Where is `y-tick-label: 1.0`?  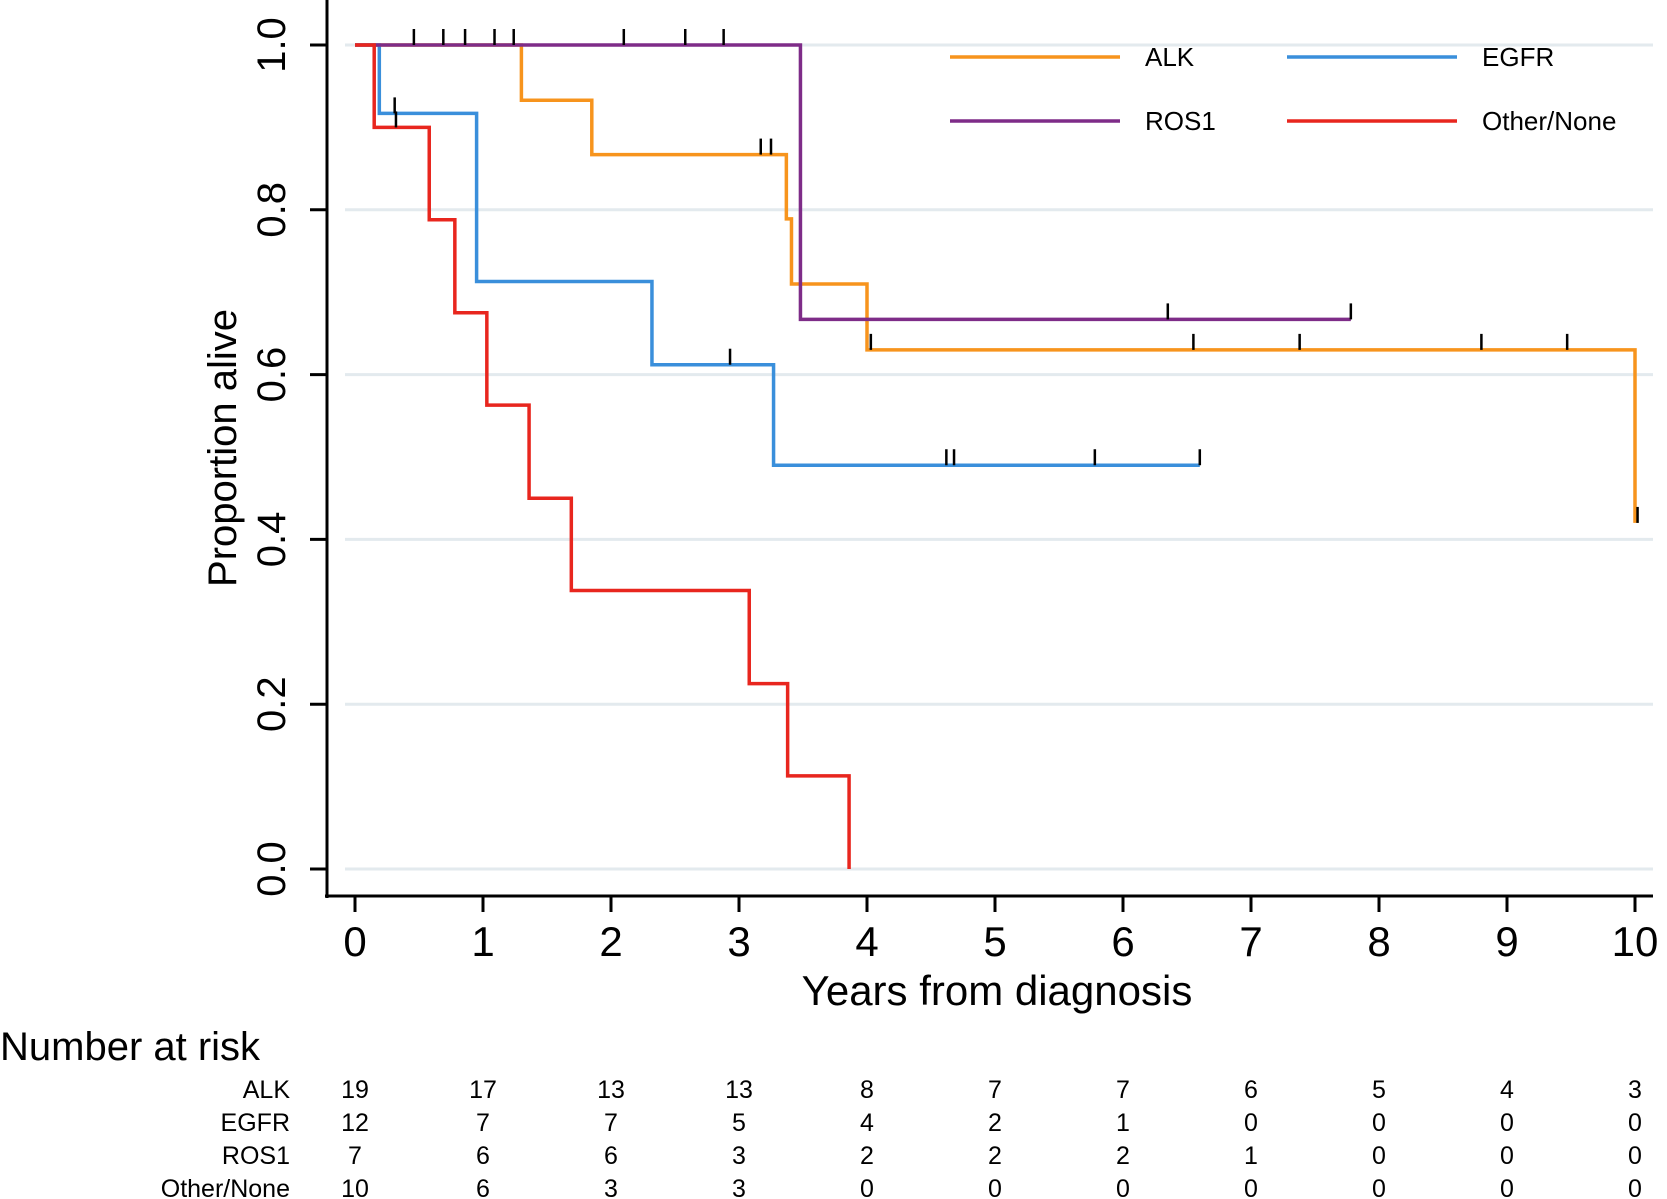 y-tick-label: 1.0 is located at coordinates (272, 45).